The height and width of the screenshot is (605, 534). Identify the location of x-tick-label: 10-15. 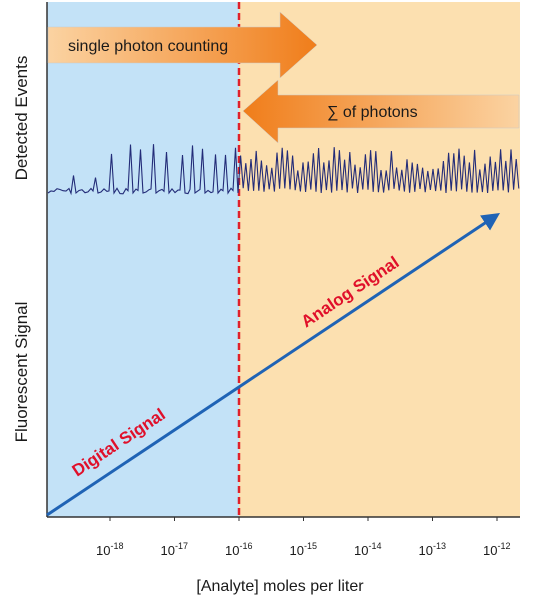
(303, 549).